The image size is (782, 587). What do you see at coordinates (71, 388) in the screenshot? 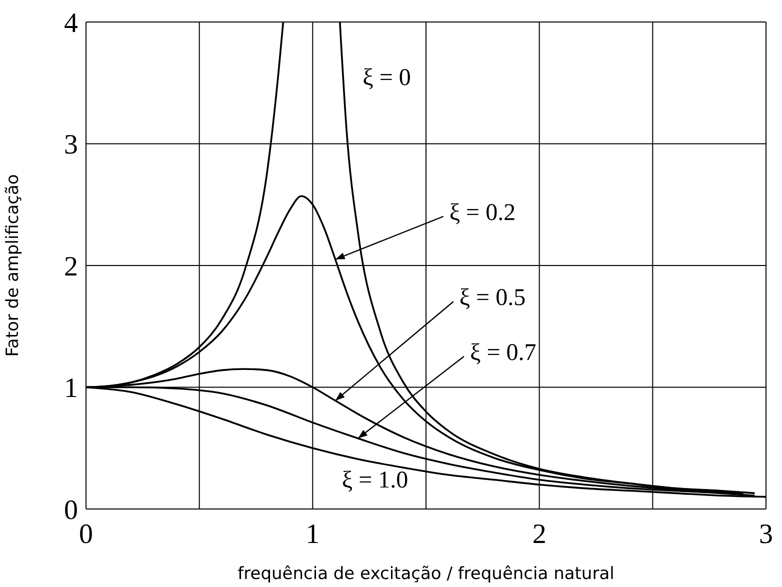
I see `y-tick-label: 1` at bounding box center [71, 388].